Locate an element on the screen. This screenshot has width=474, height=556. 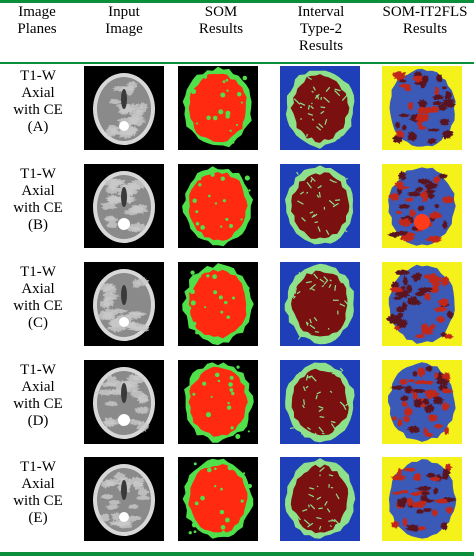
header-line: Type-2 is located at coordinates (321, 29).